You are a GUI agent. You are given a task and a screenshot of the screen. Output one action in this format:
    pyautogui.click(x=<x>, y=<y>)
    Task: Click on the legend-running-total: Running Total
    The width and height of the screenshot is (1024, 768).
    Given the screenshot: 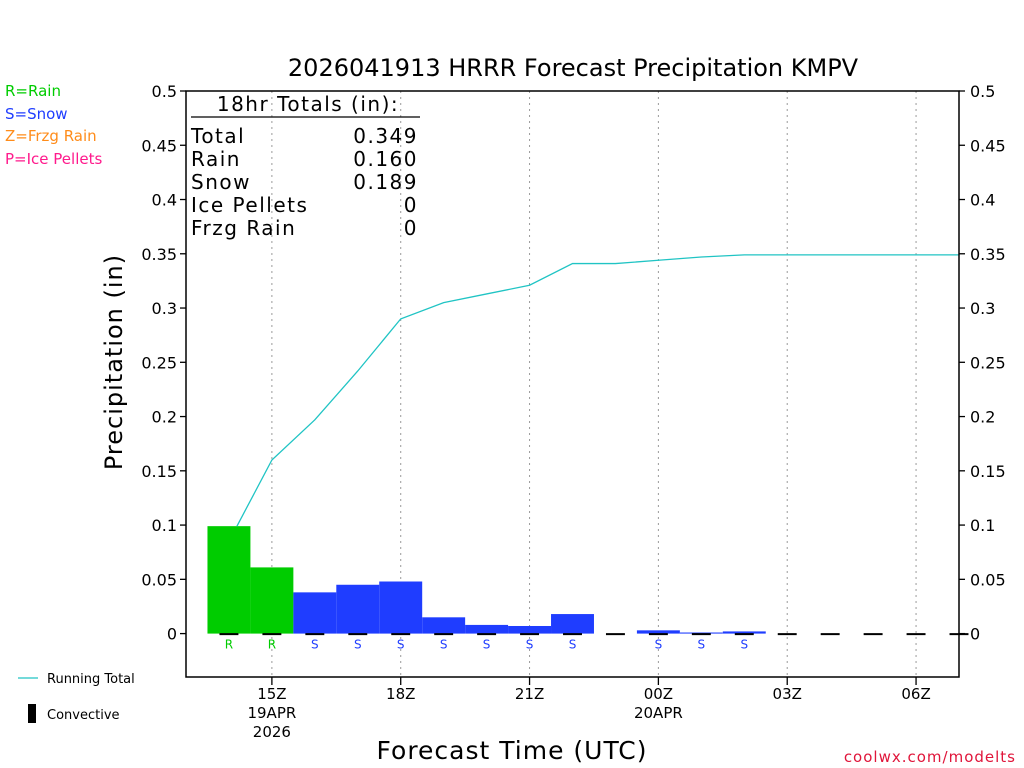 What is the action you would take?
    pyautogui.click(x=91, y=679)
    